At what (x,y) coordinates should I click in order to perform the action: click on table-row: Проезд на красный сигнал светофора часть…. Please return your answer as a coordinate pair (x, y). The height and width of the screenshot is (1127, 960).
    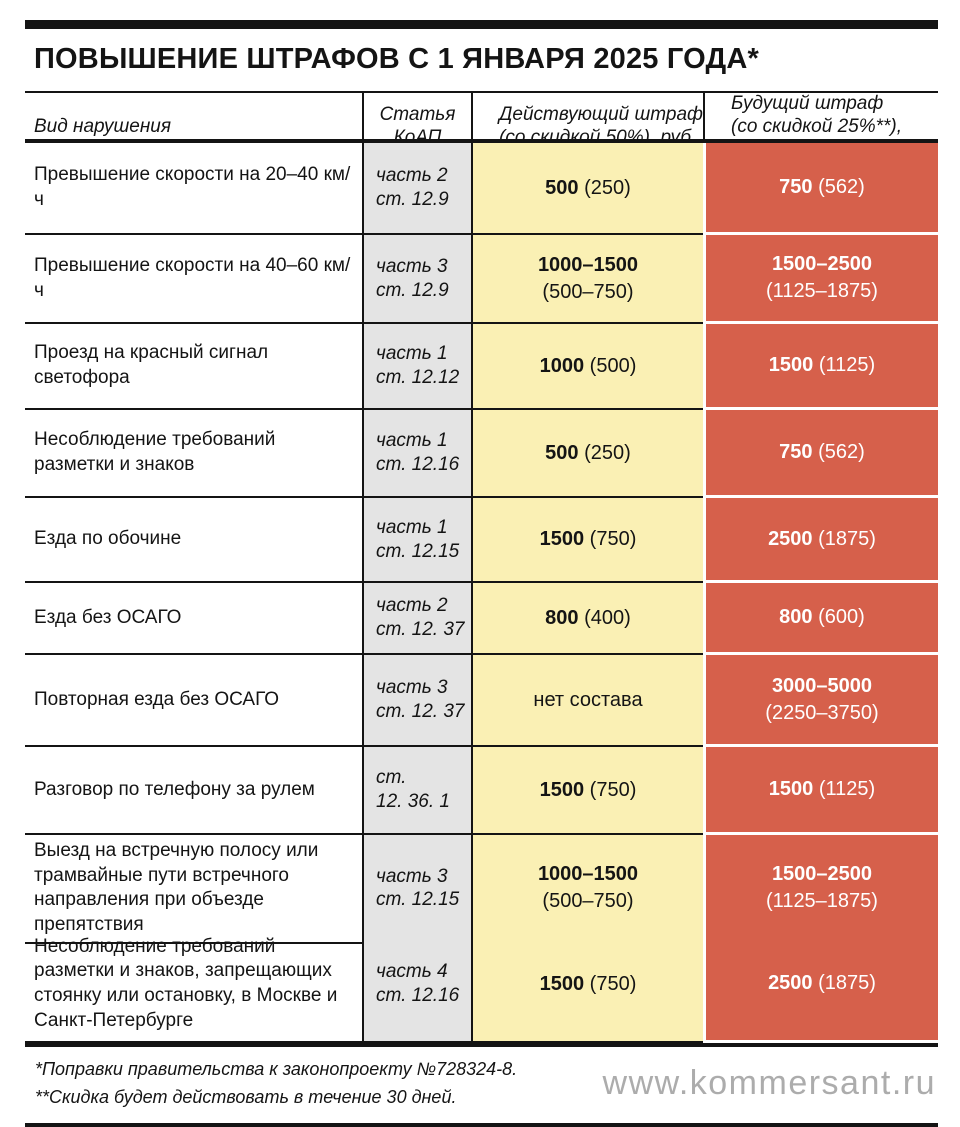
    Looking at the image, I should click on (481, 367).